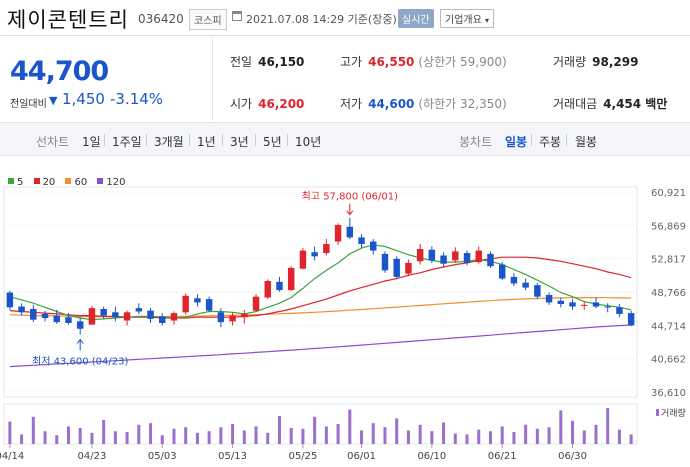 The width and height of the screenshot is (690, 467). Describe the element at coordinates (49, 182) in the screenshot. I see `legend-ma20-label: 20` at that location.